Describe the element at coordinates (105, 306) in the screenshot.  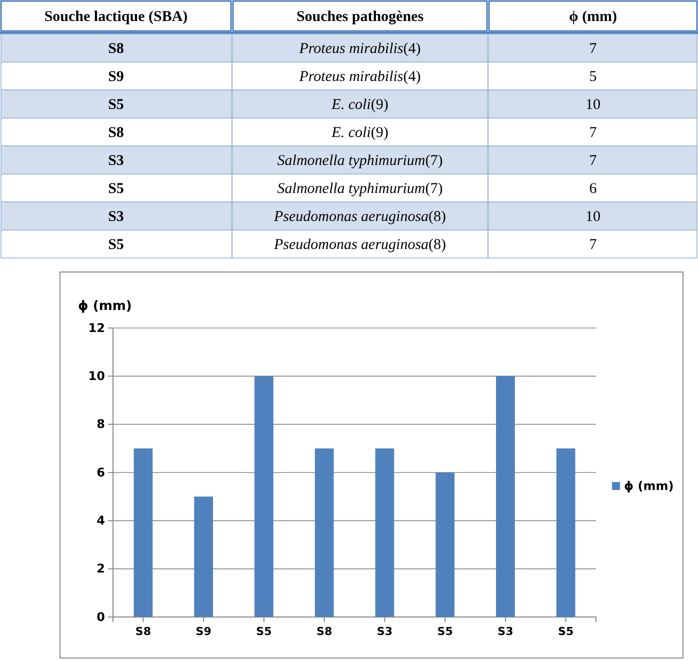
I see `y-axis-title: ϕ (mm)` at that location.